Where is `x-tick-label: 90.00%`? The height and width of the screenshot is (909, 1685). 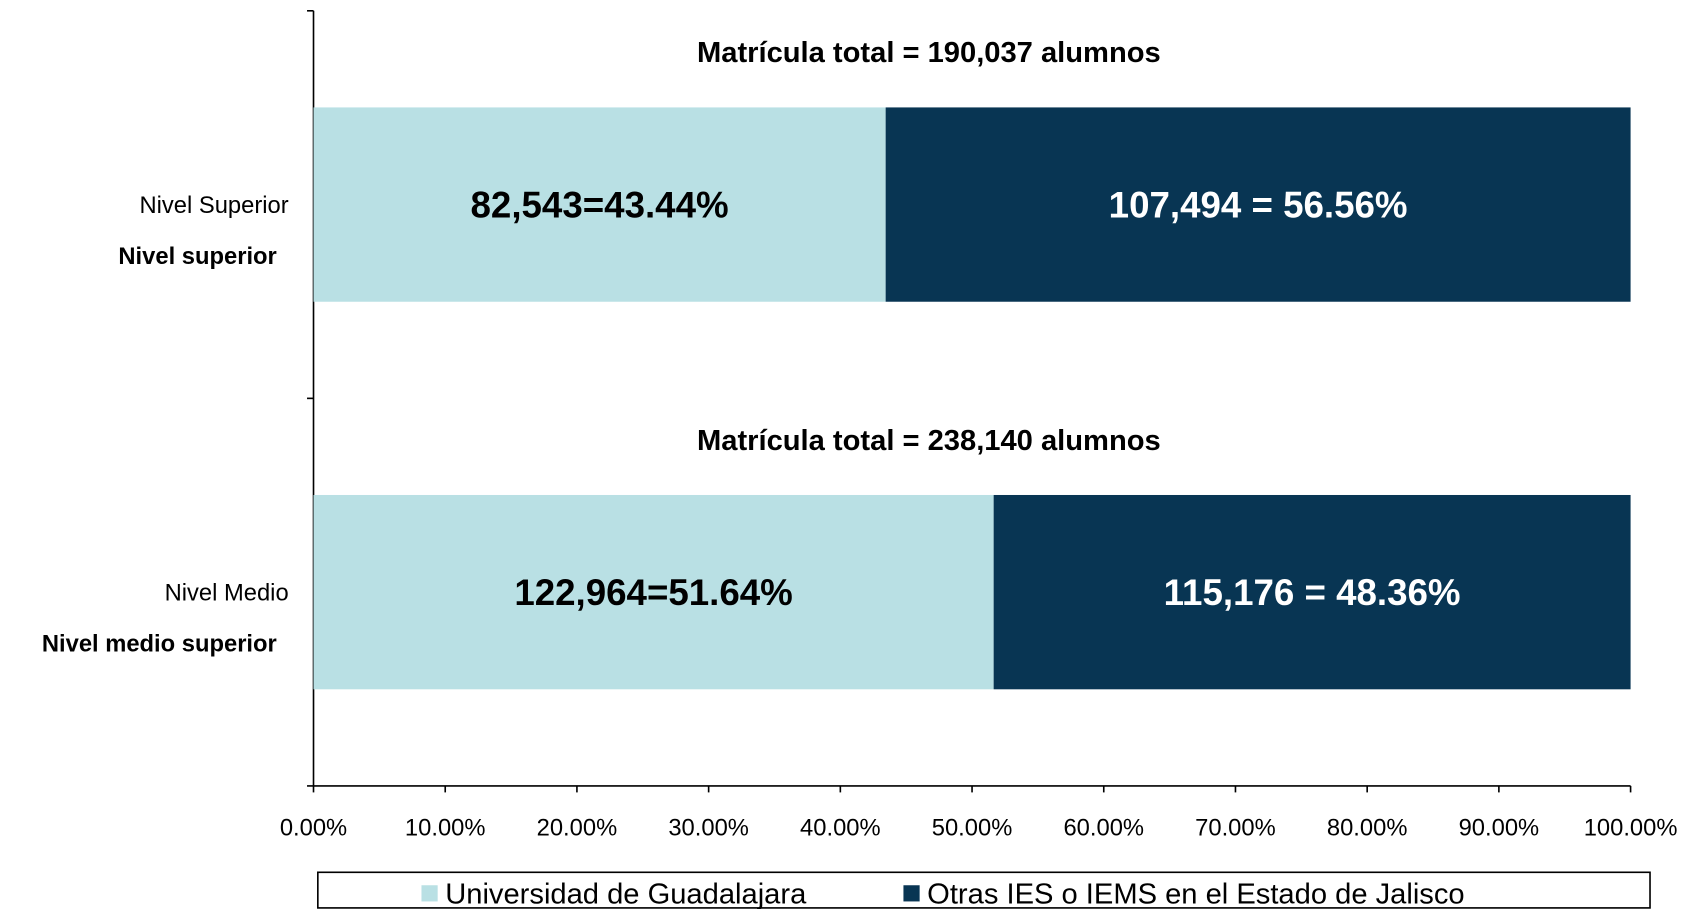 x-tick-label: 90.00% is located at coordinates (1499, 827).